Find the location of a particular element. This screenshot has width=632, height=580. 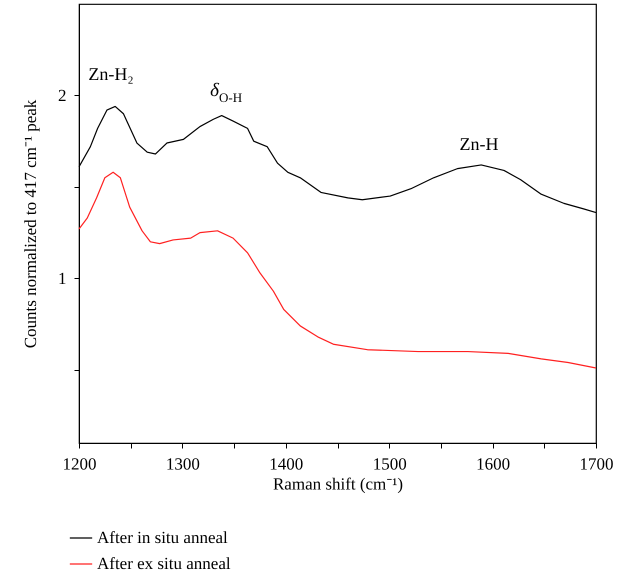

legend-label: After in situ anneal is located at coordinates (162, 537).